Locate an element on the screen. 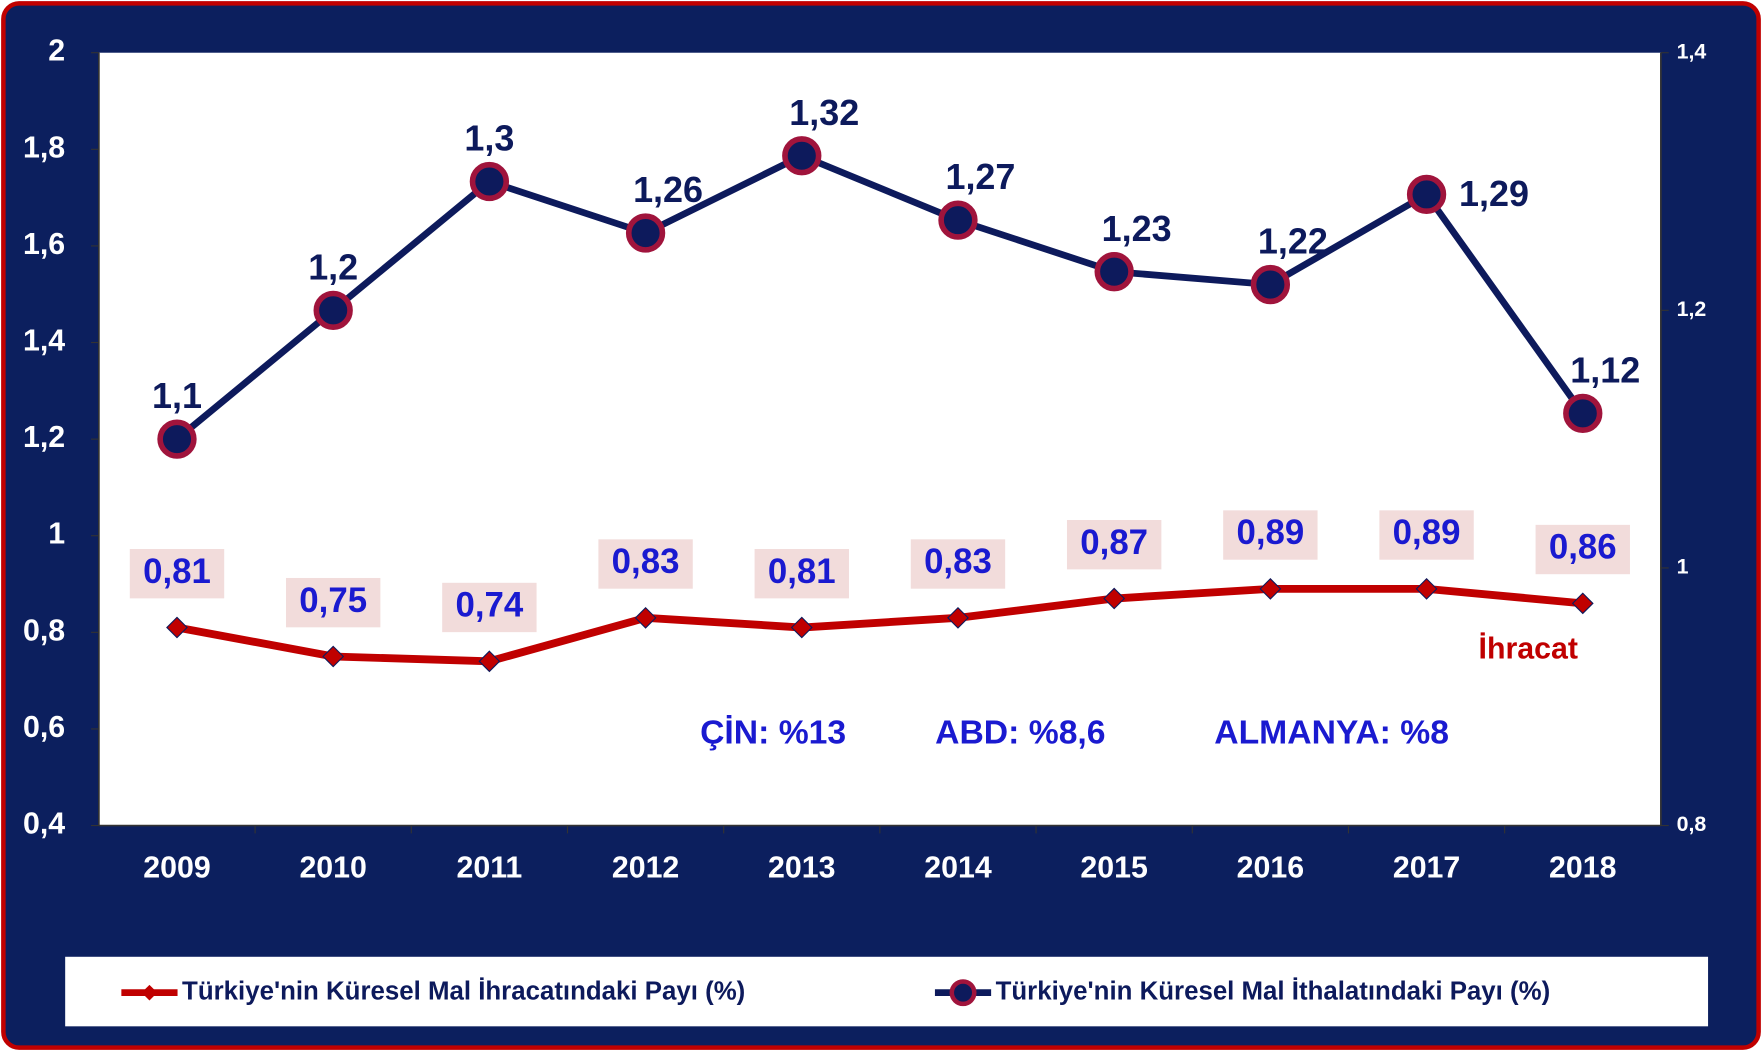  value-label: 1,1 is located at coordinates (177, 395).